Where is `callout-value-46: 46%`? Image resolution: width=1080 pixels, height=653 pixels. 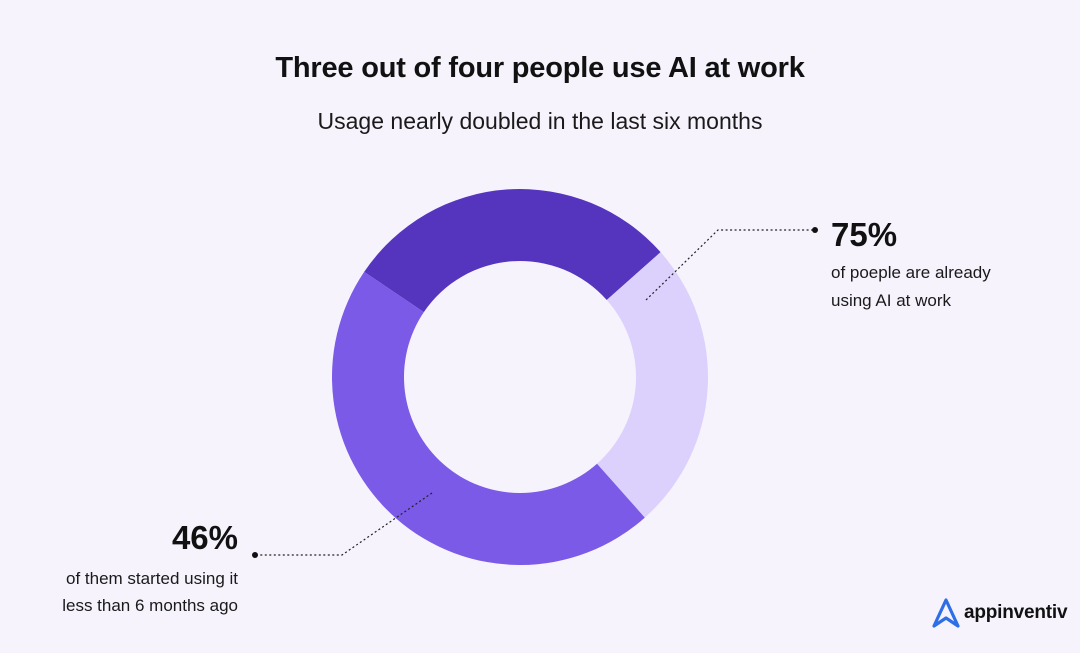
callout-value-46: 46% is located at coordinates (204, 537).